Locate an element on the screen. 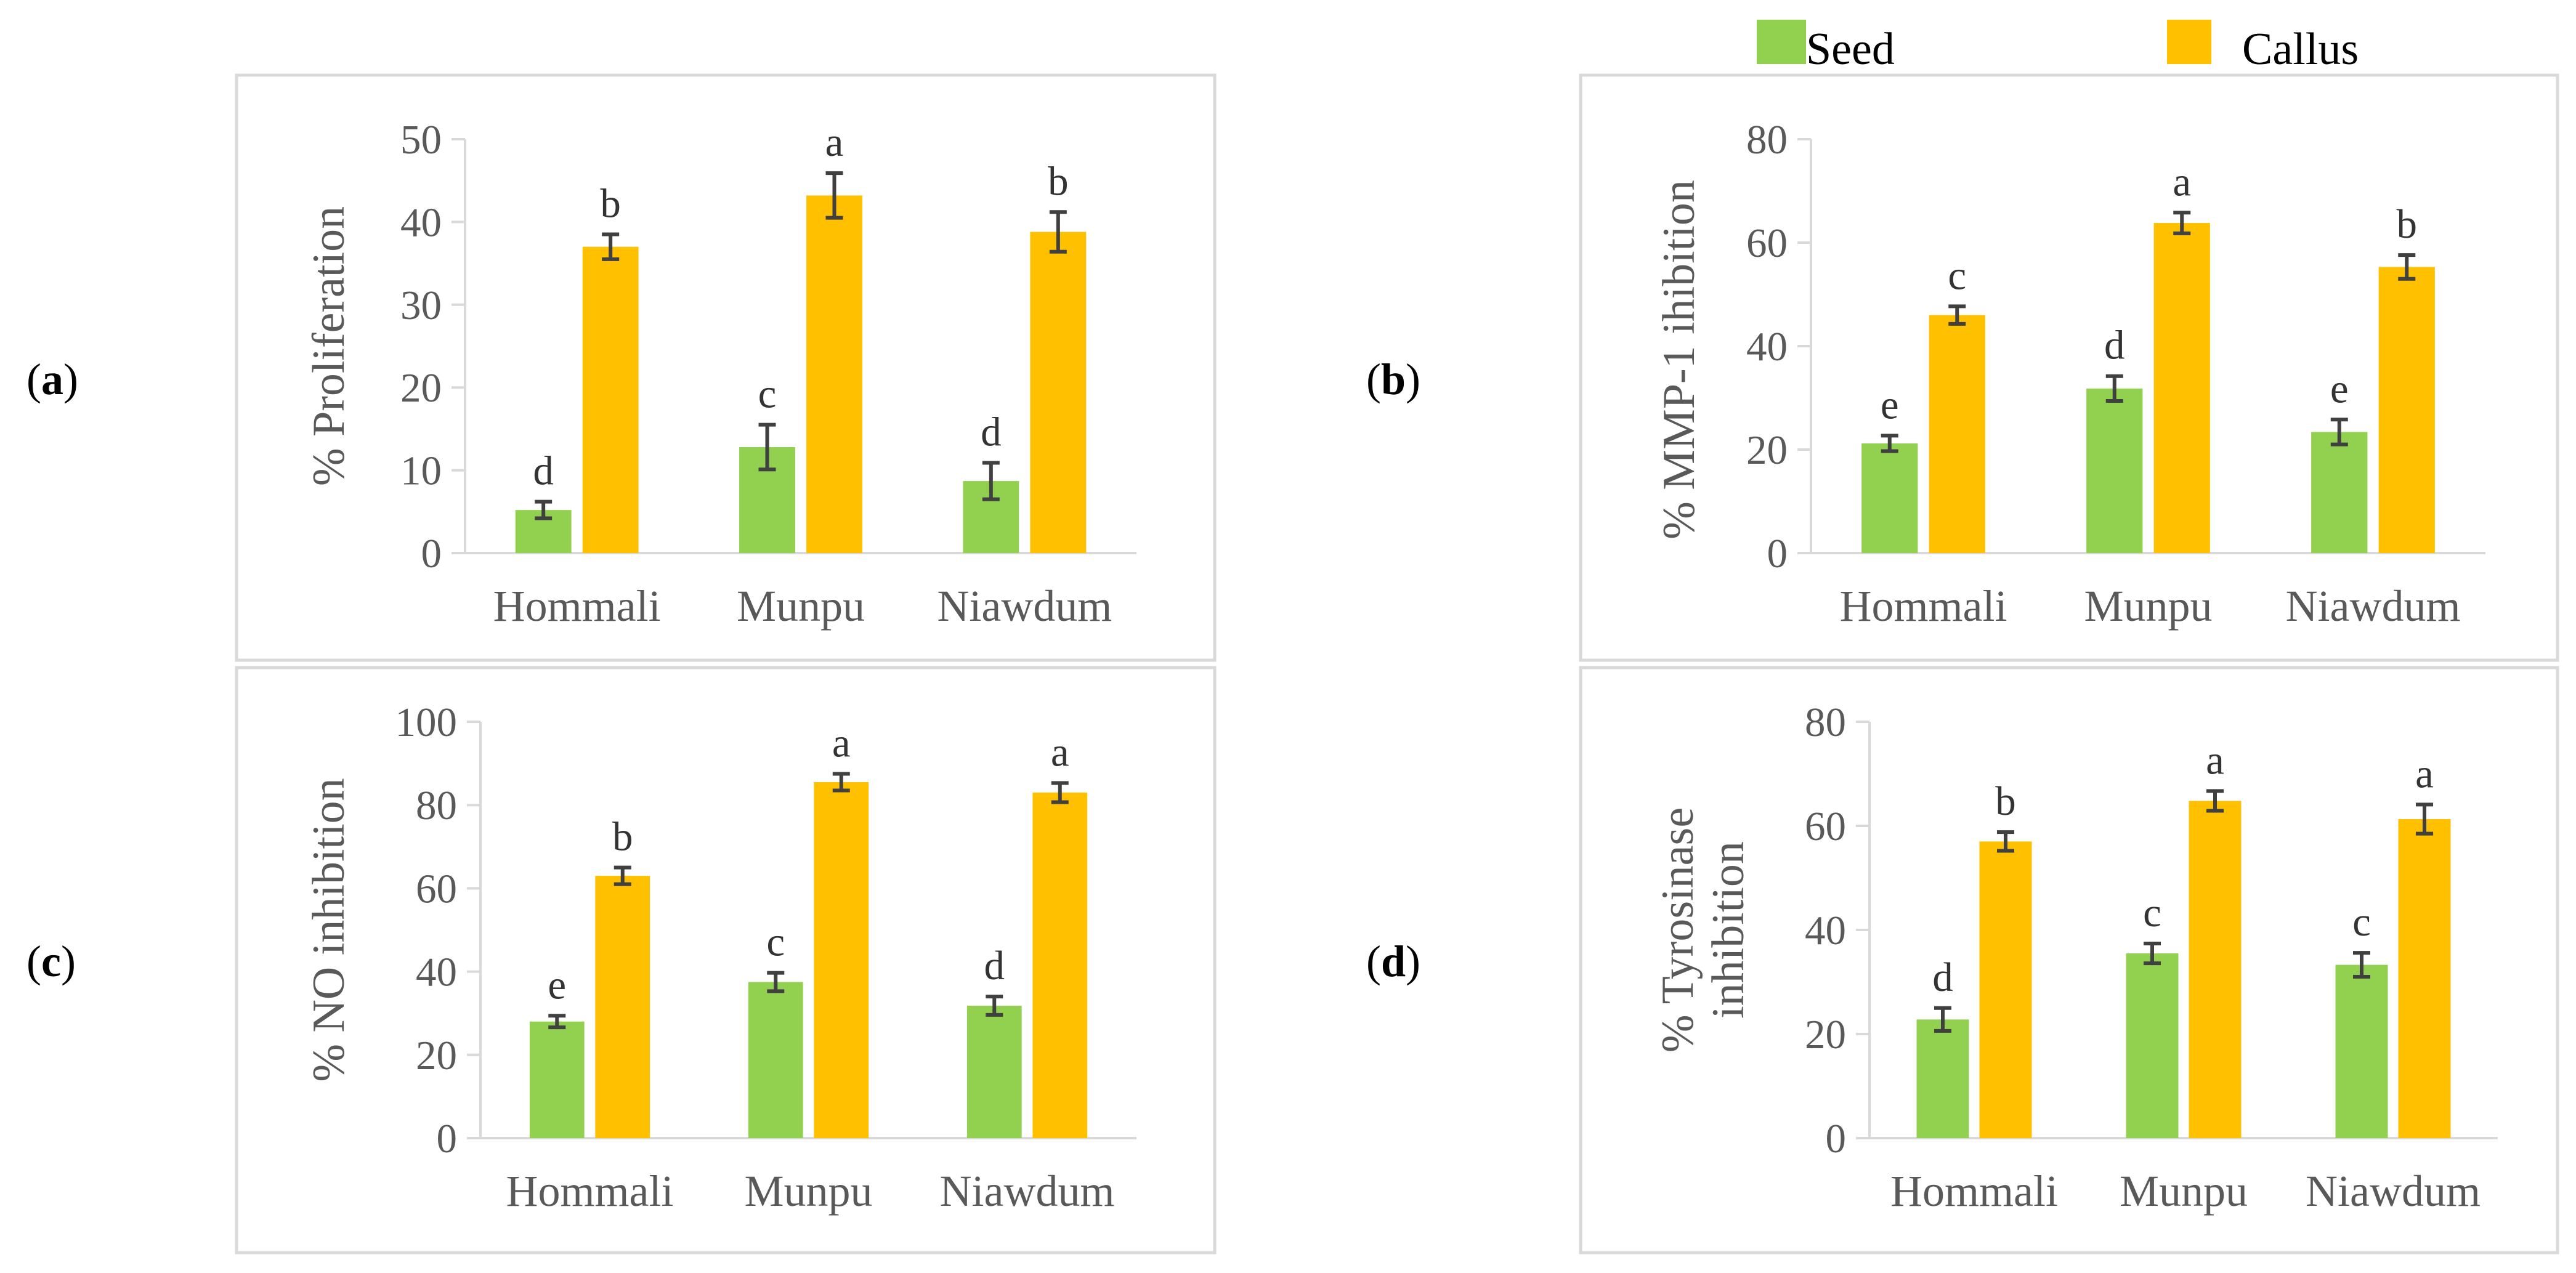 Image resolution: width=2576 pixels, height=1273 pixels. y-tick-label: 40 is located at coordinates (436, 972).